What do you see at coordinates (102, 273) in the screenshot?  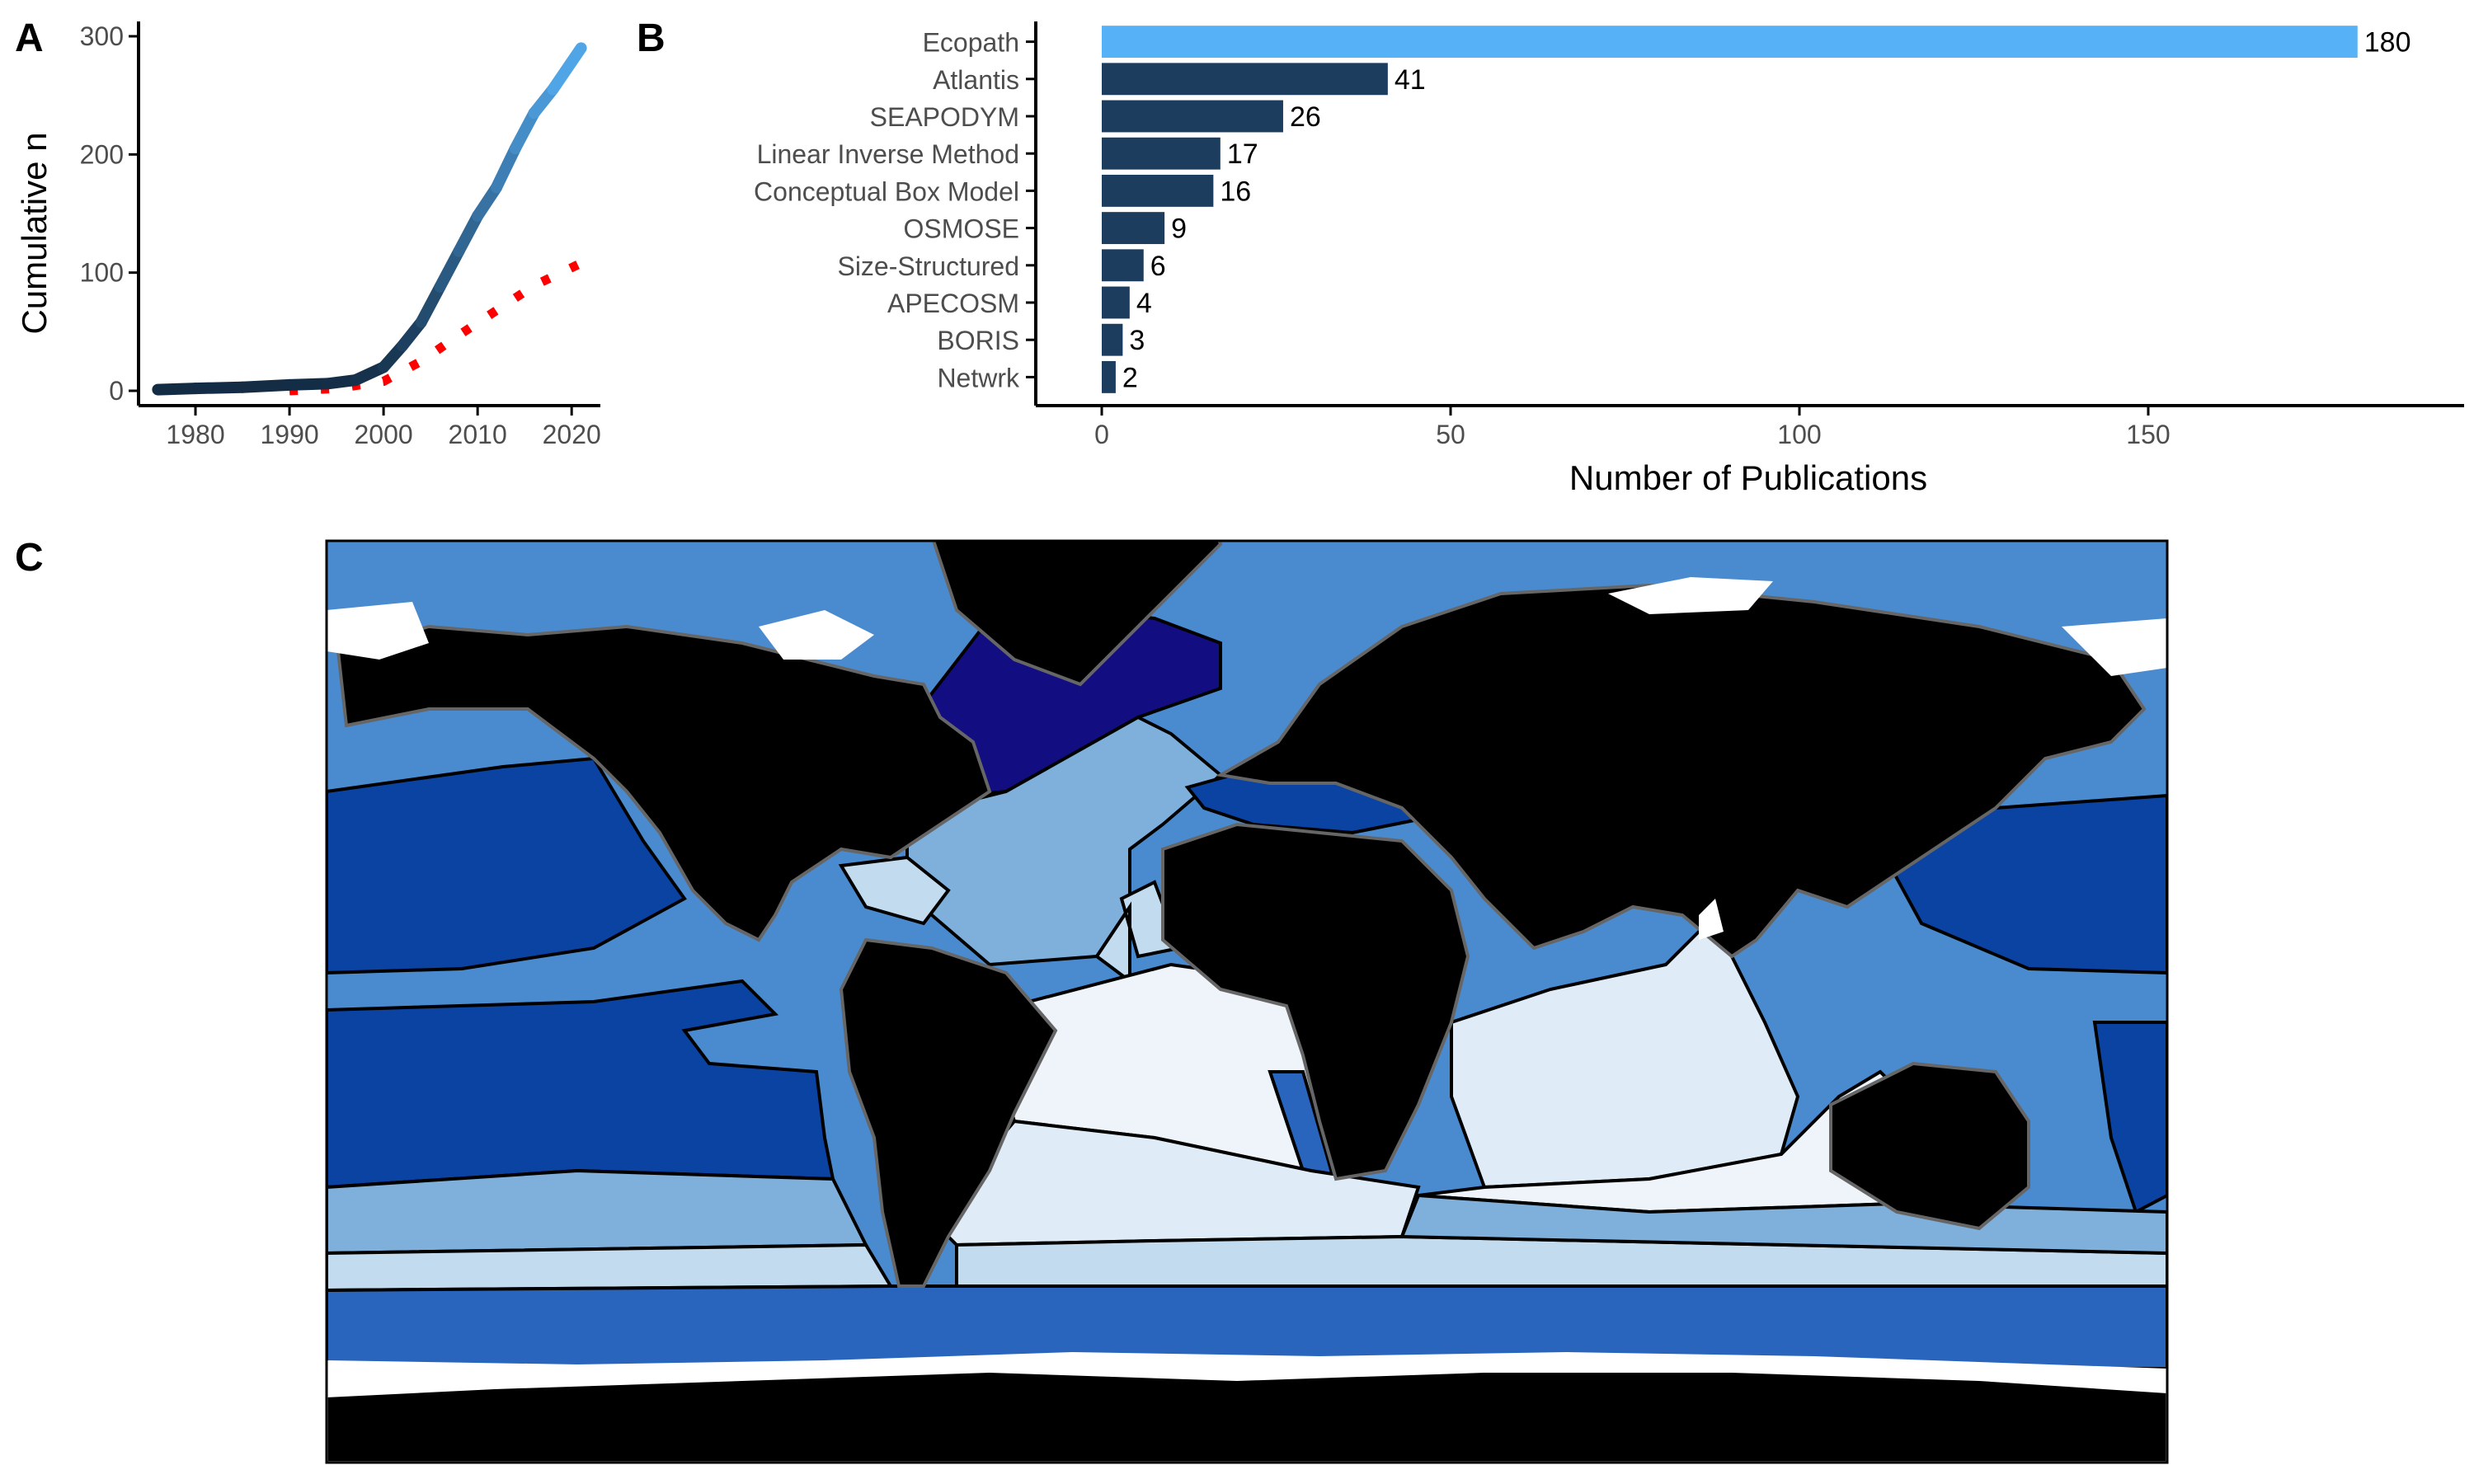 I see `panel-a-y-tick-label: 100` at bounding box center [102, 273].